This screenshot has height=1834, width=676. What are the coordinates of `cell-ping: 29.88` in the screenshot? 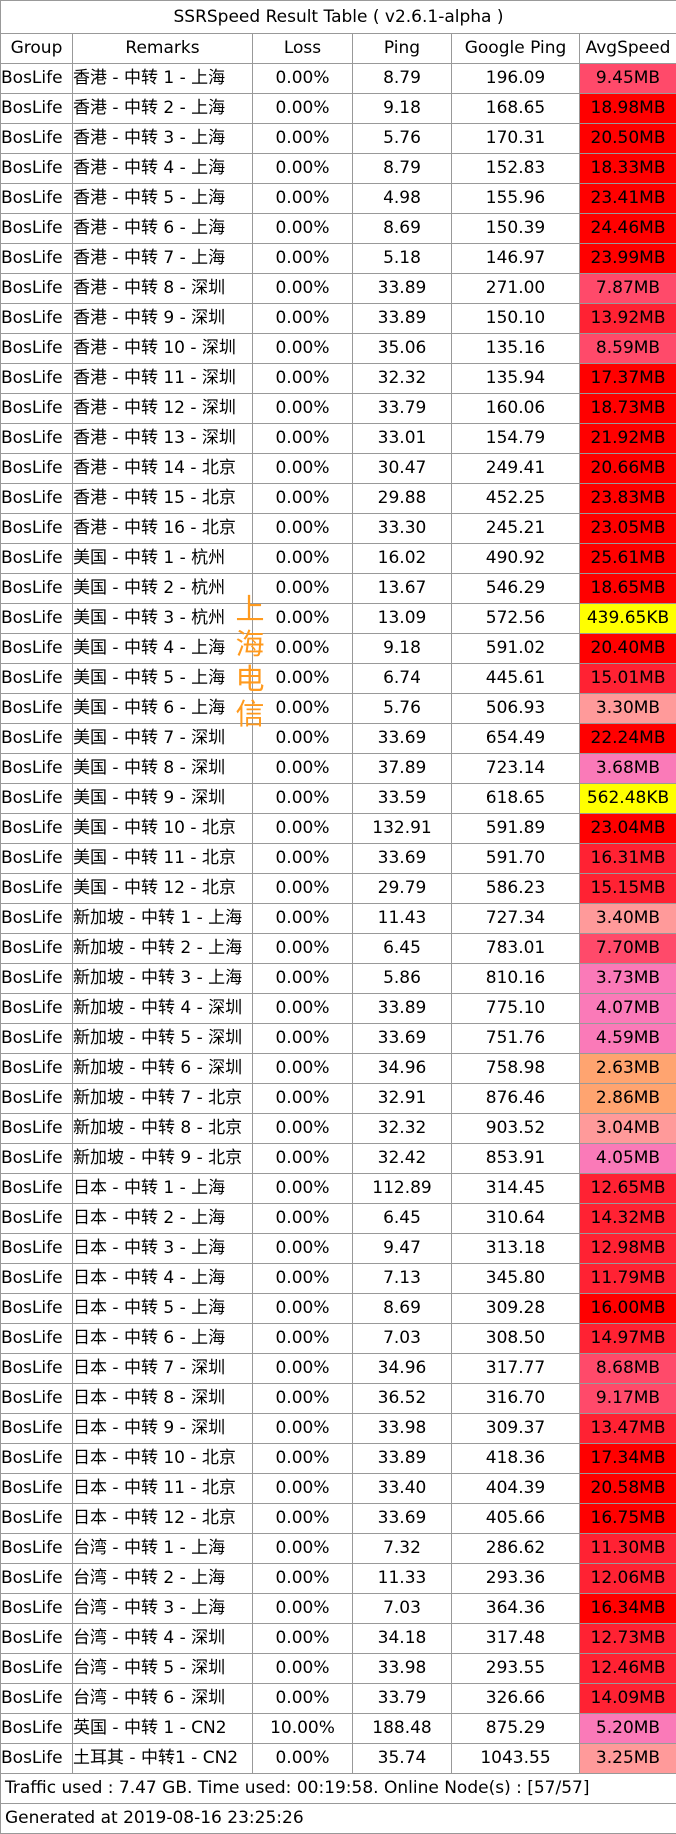 It's located at (402, 499).